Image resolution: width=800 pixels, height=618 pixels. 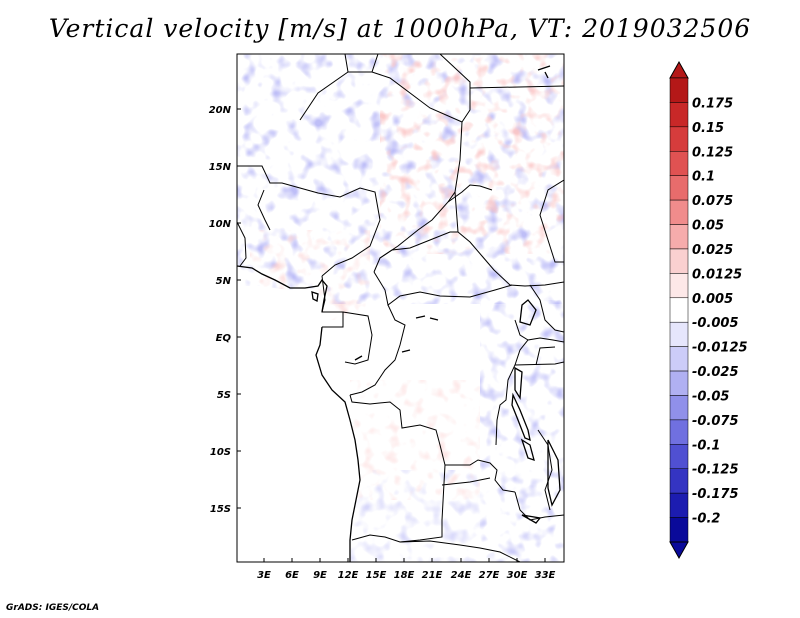 What do you see at coordinates (712, 103) in the screenshot?
I see `colorbar-label: 0.175` at bounding box center [712, 103].